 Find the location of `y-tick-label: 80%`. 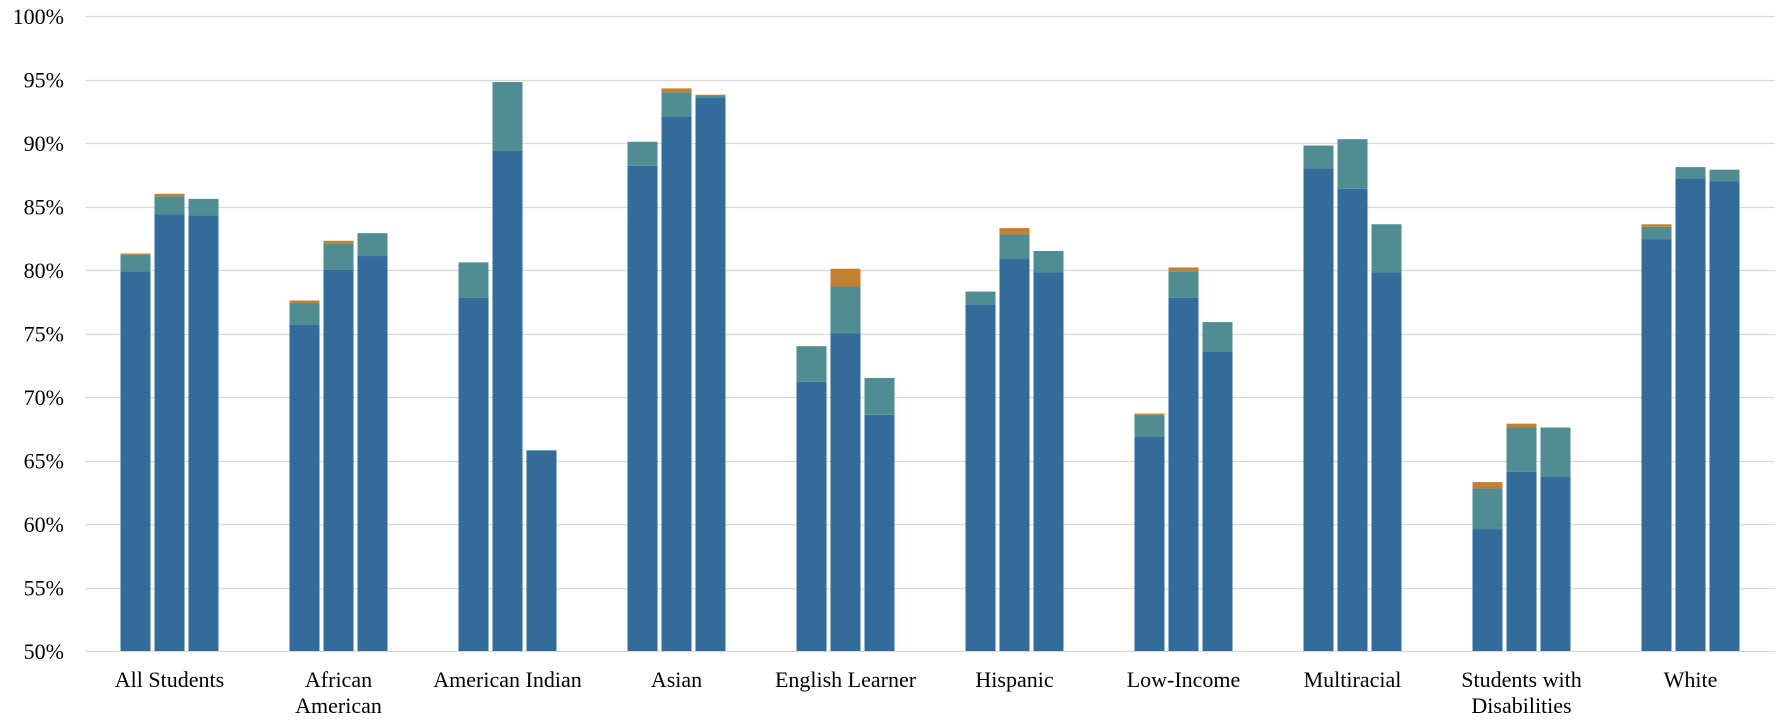

y-tick-label: 80% is located at coordinates (44, 270).